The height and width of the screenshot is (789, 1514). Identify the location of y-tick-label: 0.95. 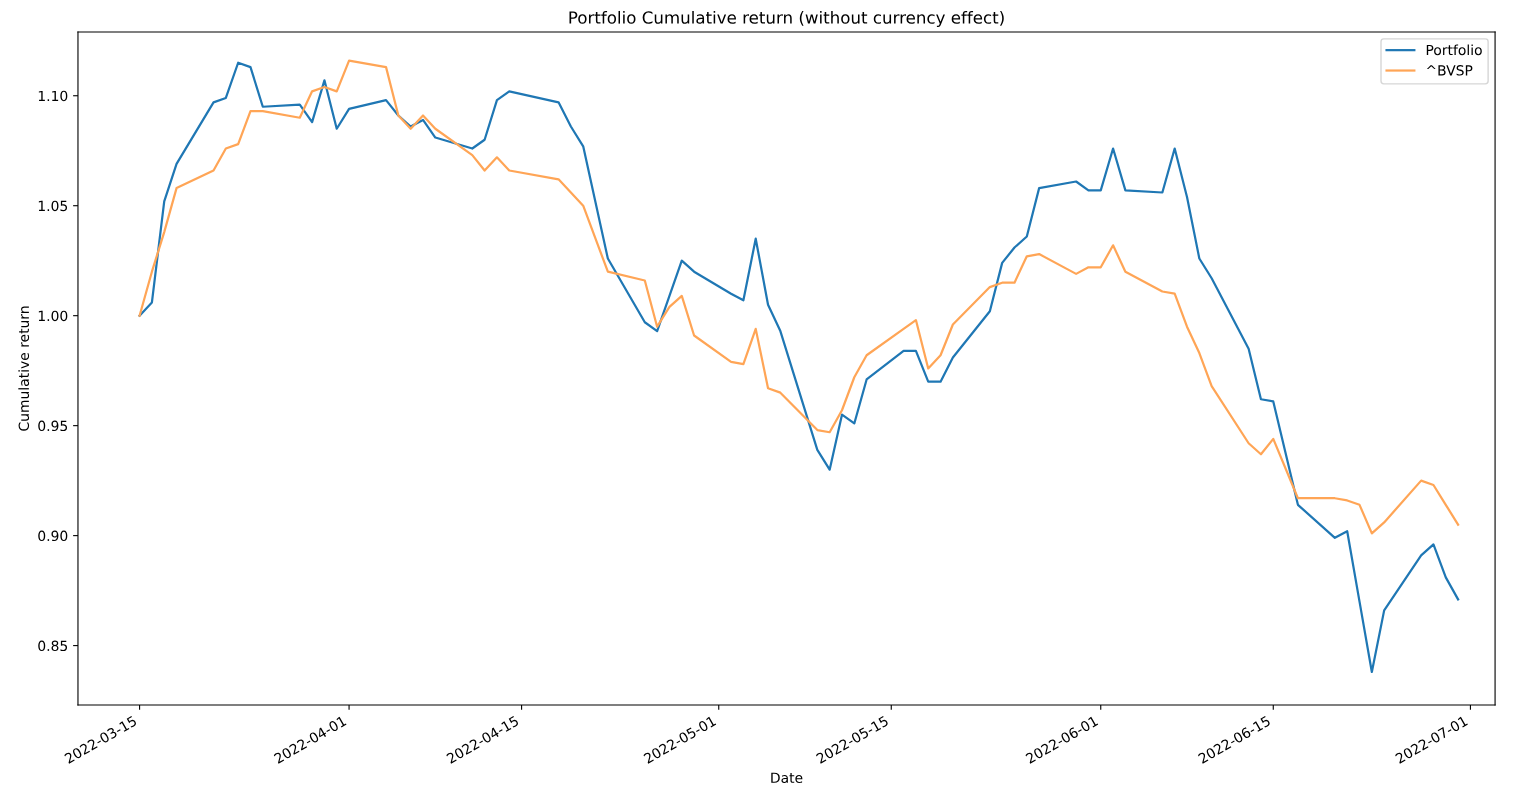
(53, 426).